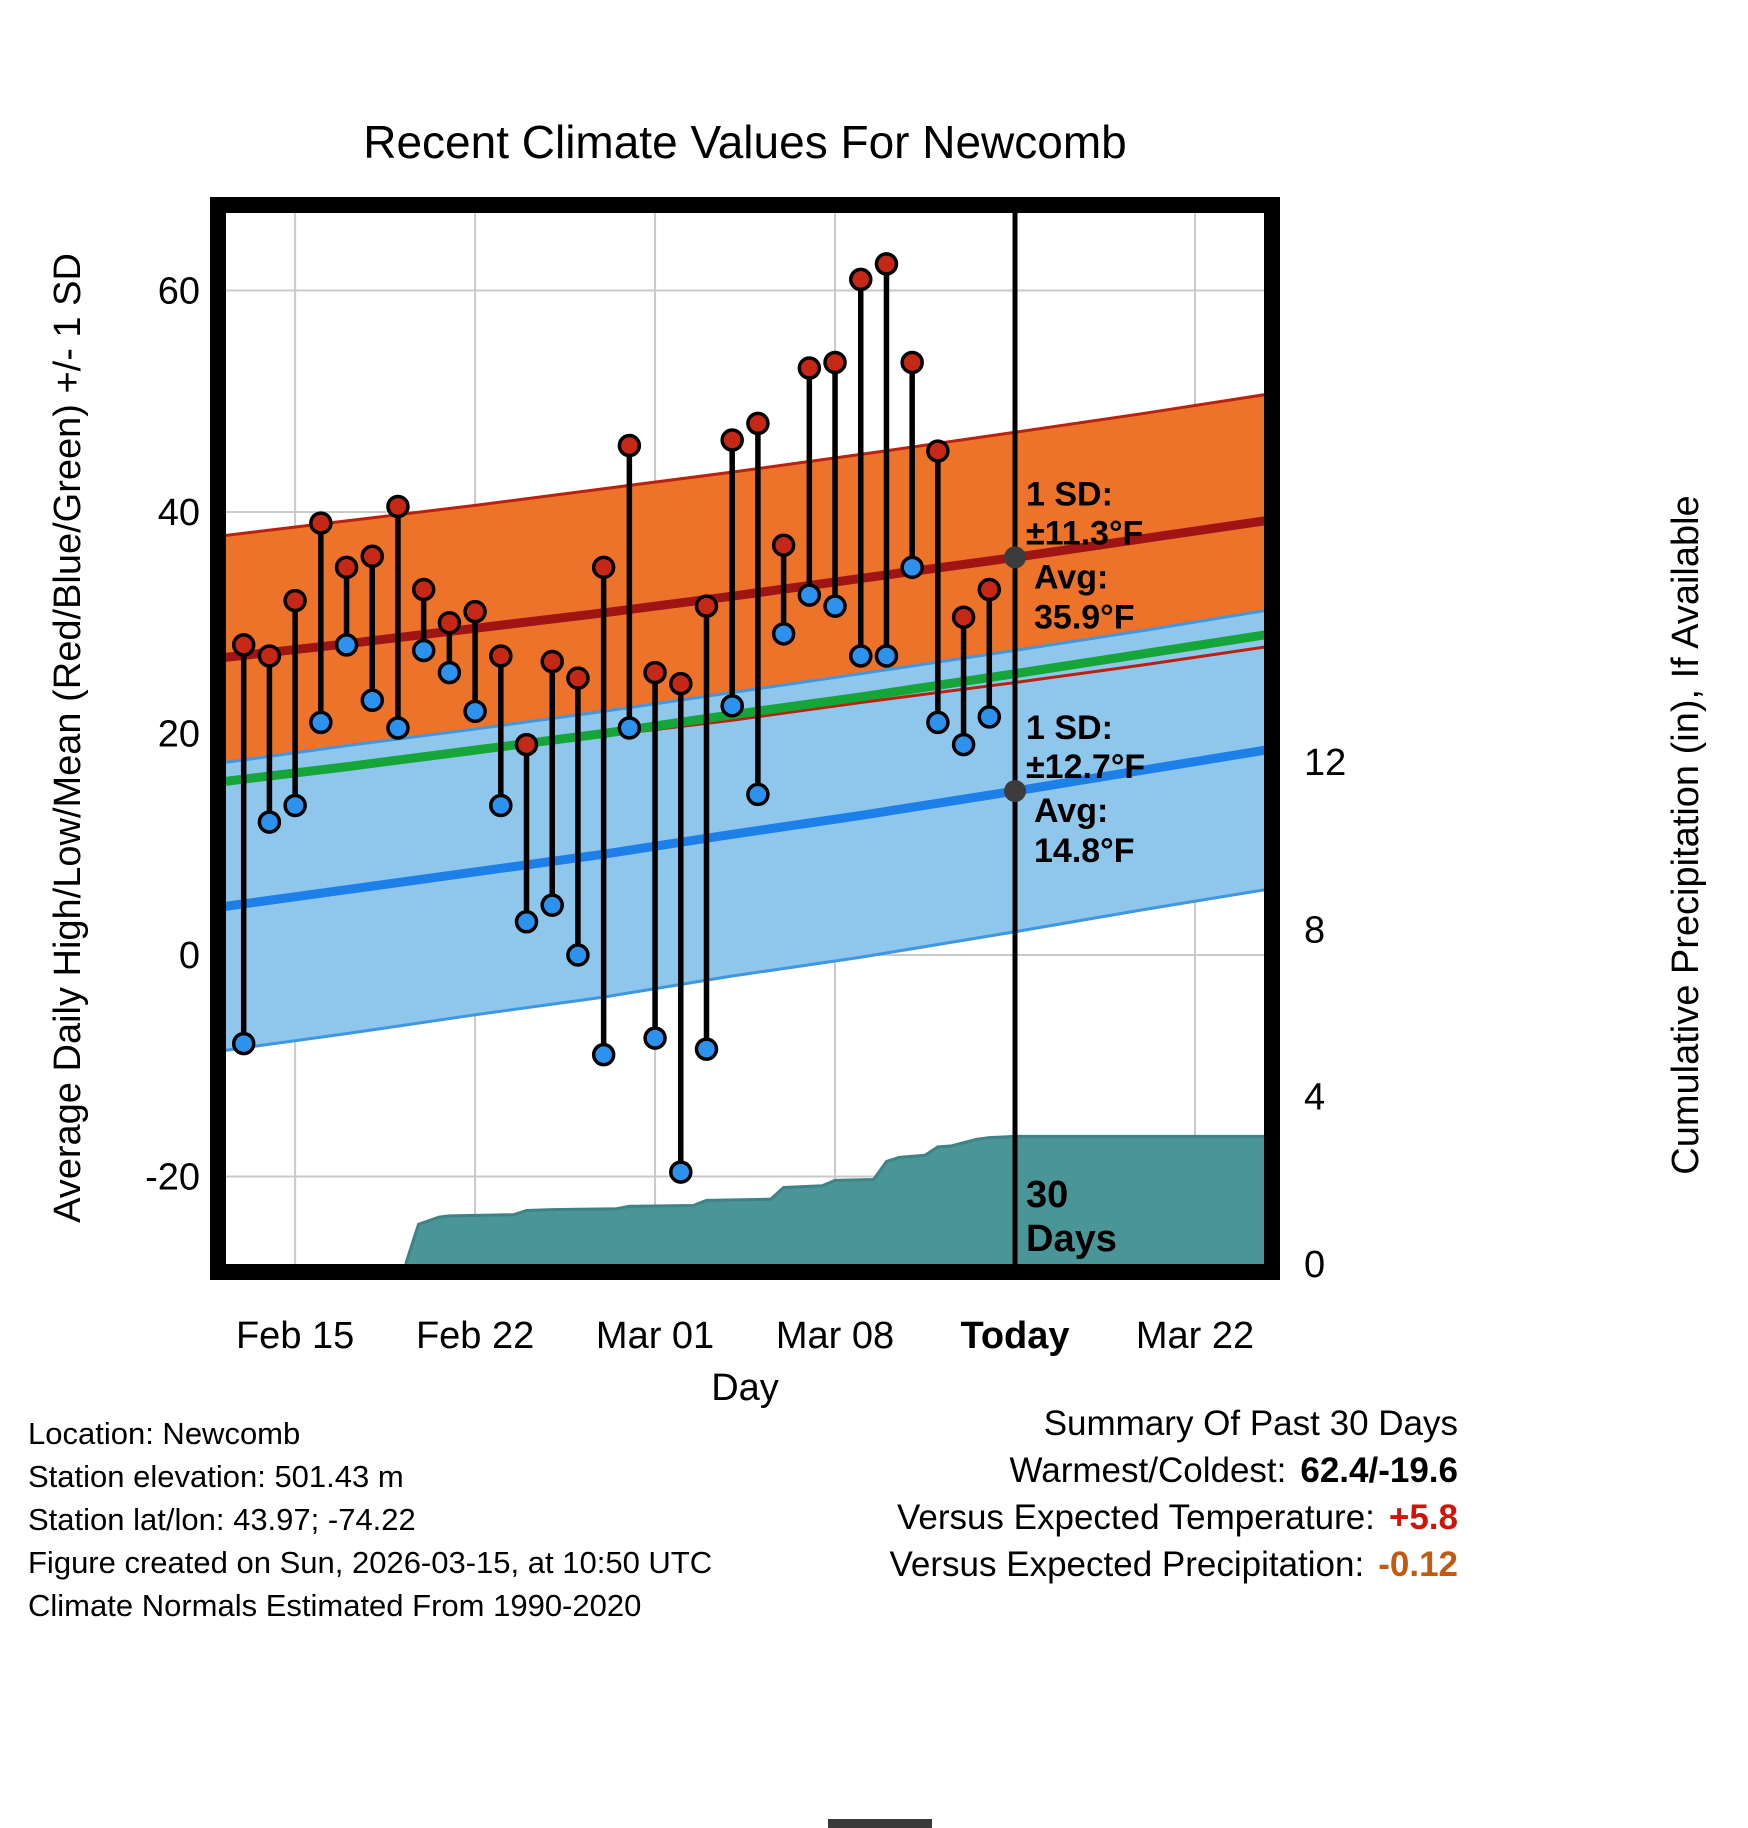 The image size is (1748, 1828). Describe the element at coordinates (745, 142) in the screenshot. I see `chart-title: Recent Climate Values For Newcomb` at that location.